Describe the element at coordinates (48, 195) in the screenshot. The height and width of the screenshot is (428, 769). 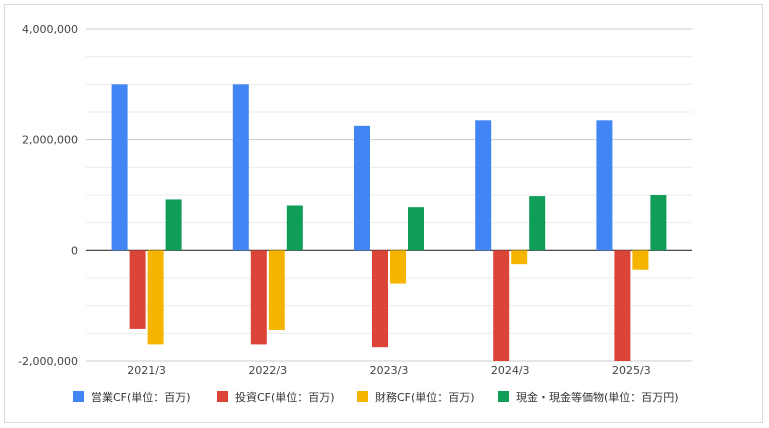
I see `y-axis-tick-labels: 4,000,000 2,000,000 0 -2,000,000` at that location.